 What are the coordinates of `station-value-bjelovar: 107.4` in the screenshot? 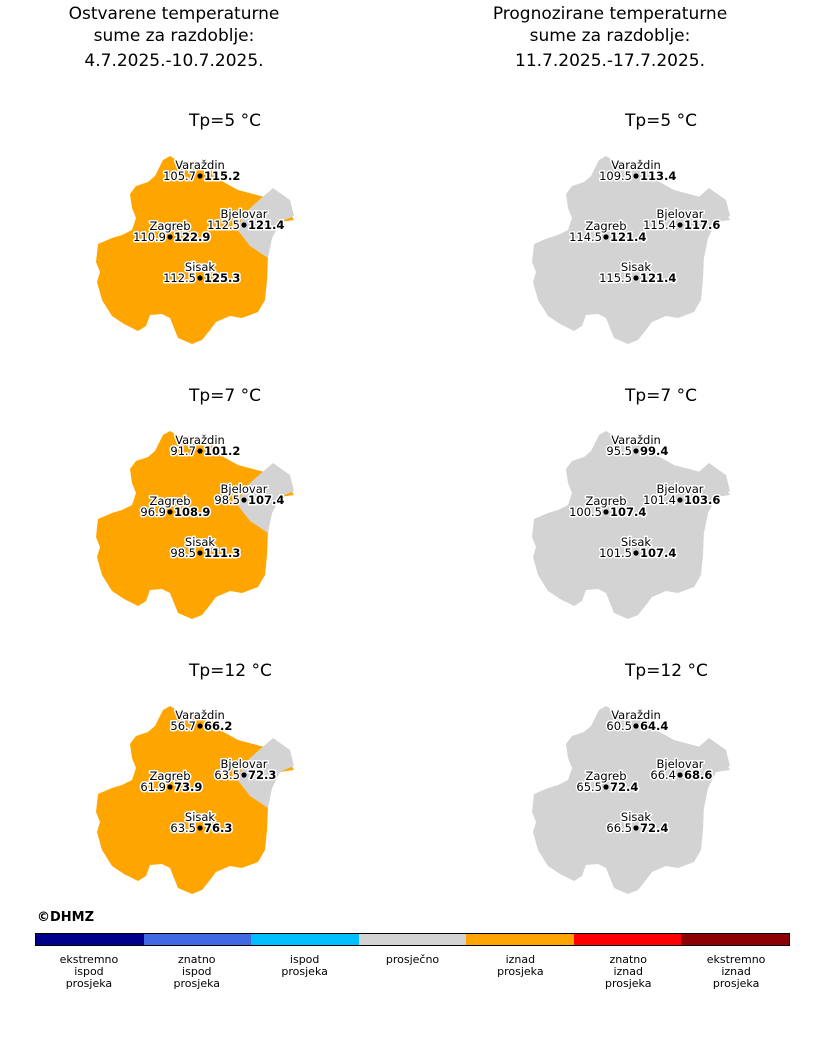 It's located at (266, 500).